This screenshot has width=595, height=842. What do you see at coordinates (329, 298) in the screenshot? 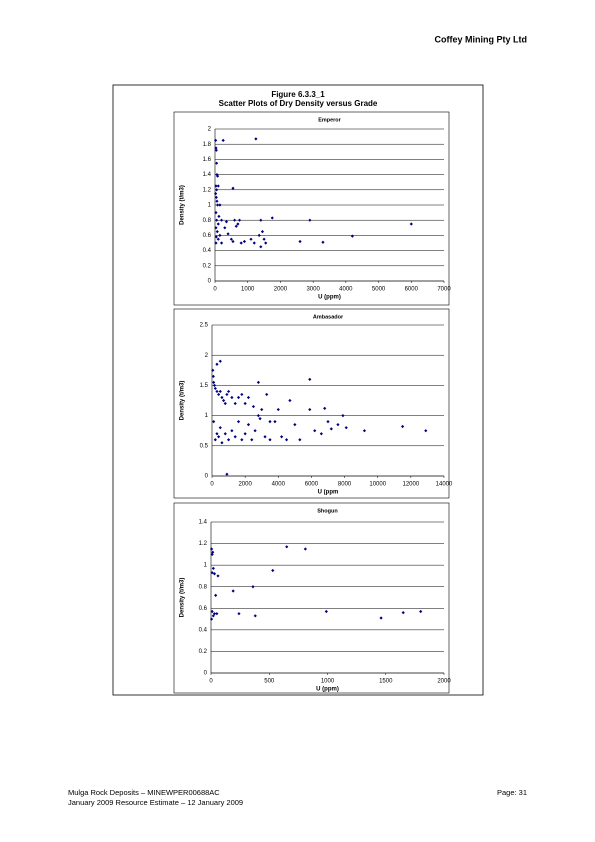
I see `x-axis-label: U (ppm)` at bounding box center [329, 298].